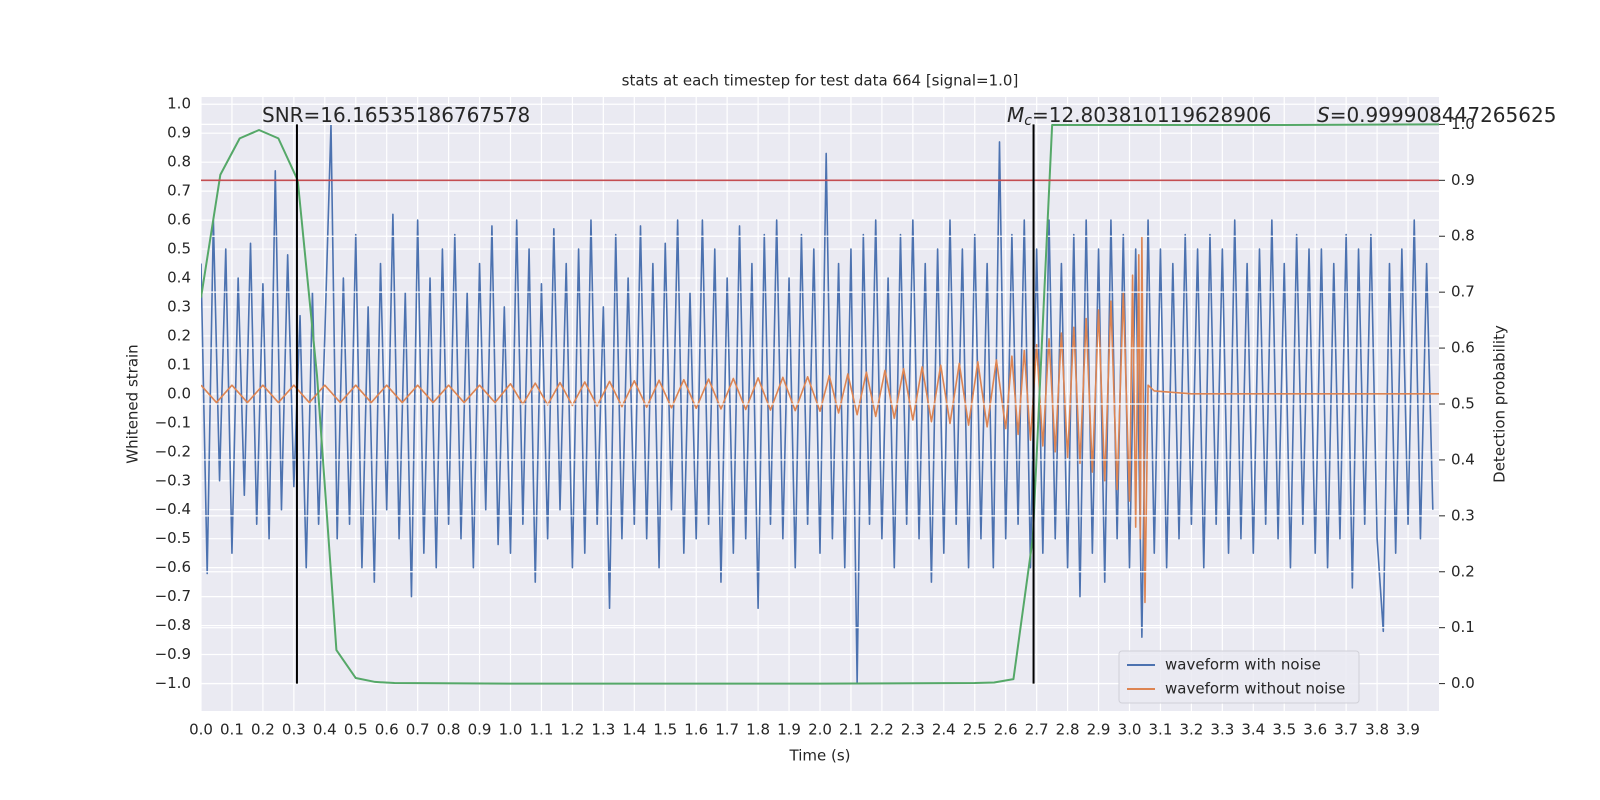 Image resolution: width=1600 pixels, height=800 pixels. Describe the element at coordinates (696, 730) in the screenshot. I see `x-tick-label: 1.6` at that location.